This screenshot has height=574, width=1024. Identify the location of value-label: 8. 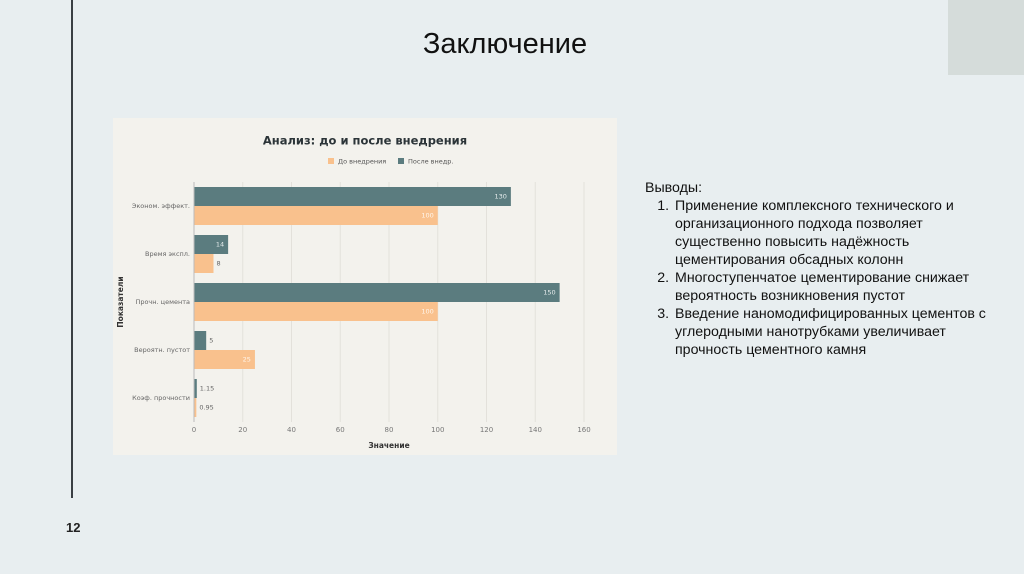
(219, 264).